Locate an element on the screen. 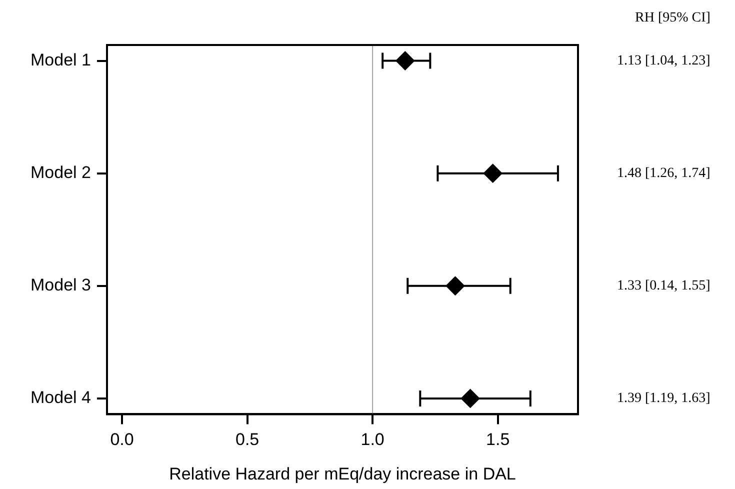 This screenshot has height=489, width=735. y-tick-label: Model 1 is located at coordinates (60, 60).